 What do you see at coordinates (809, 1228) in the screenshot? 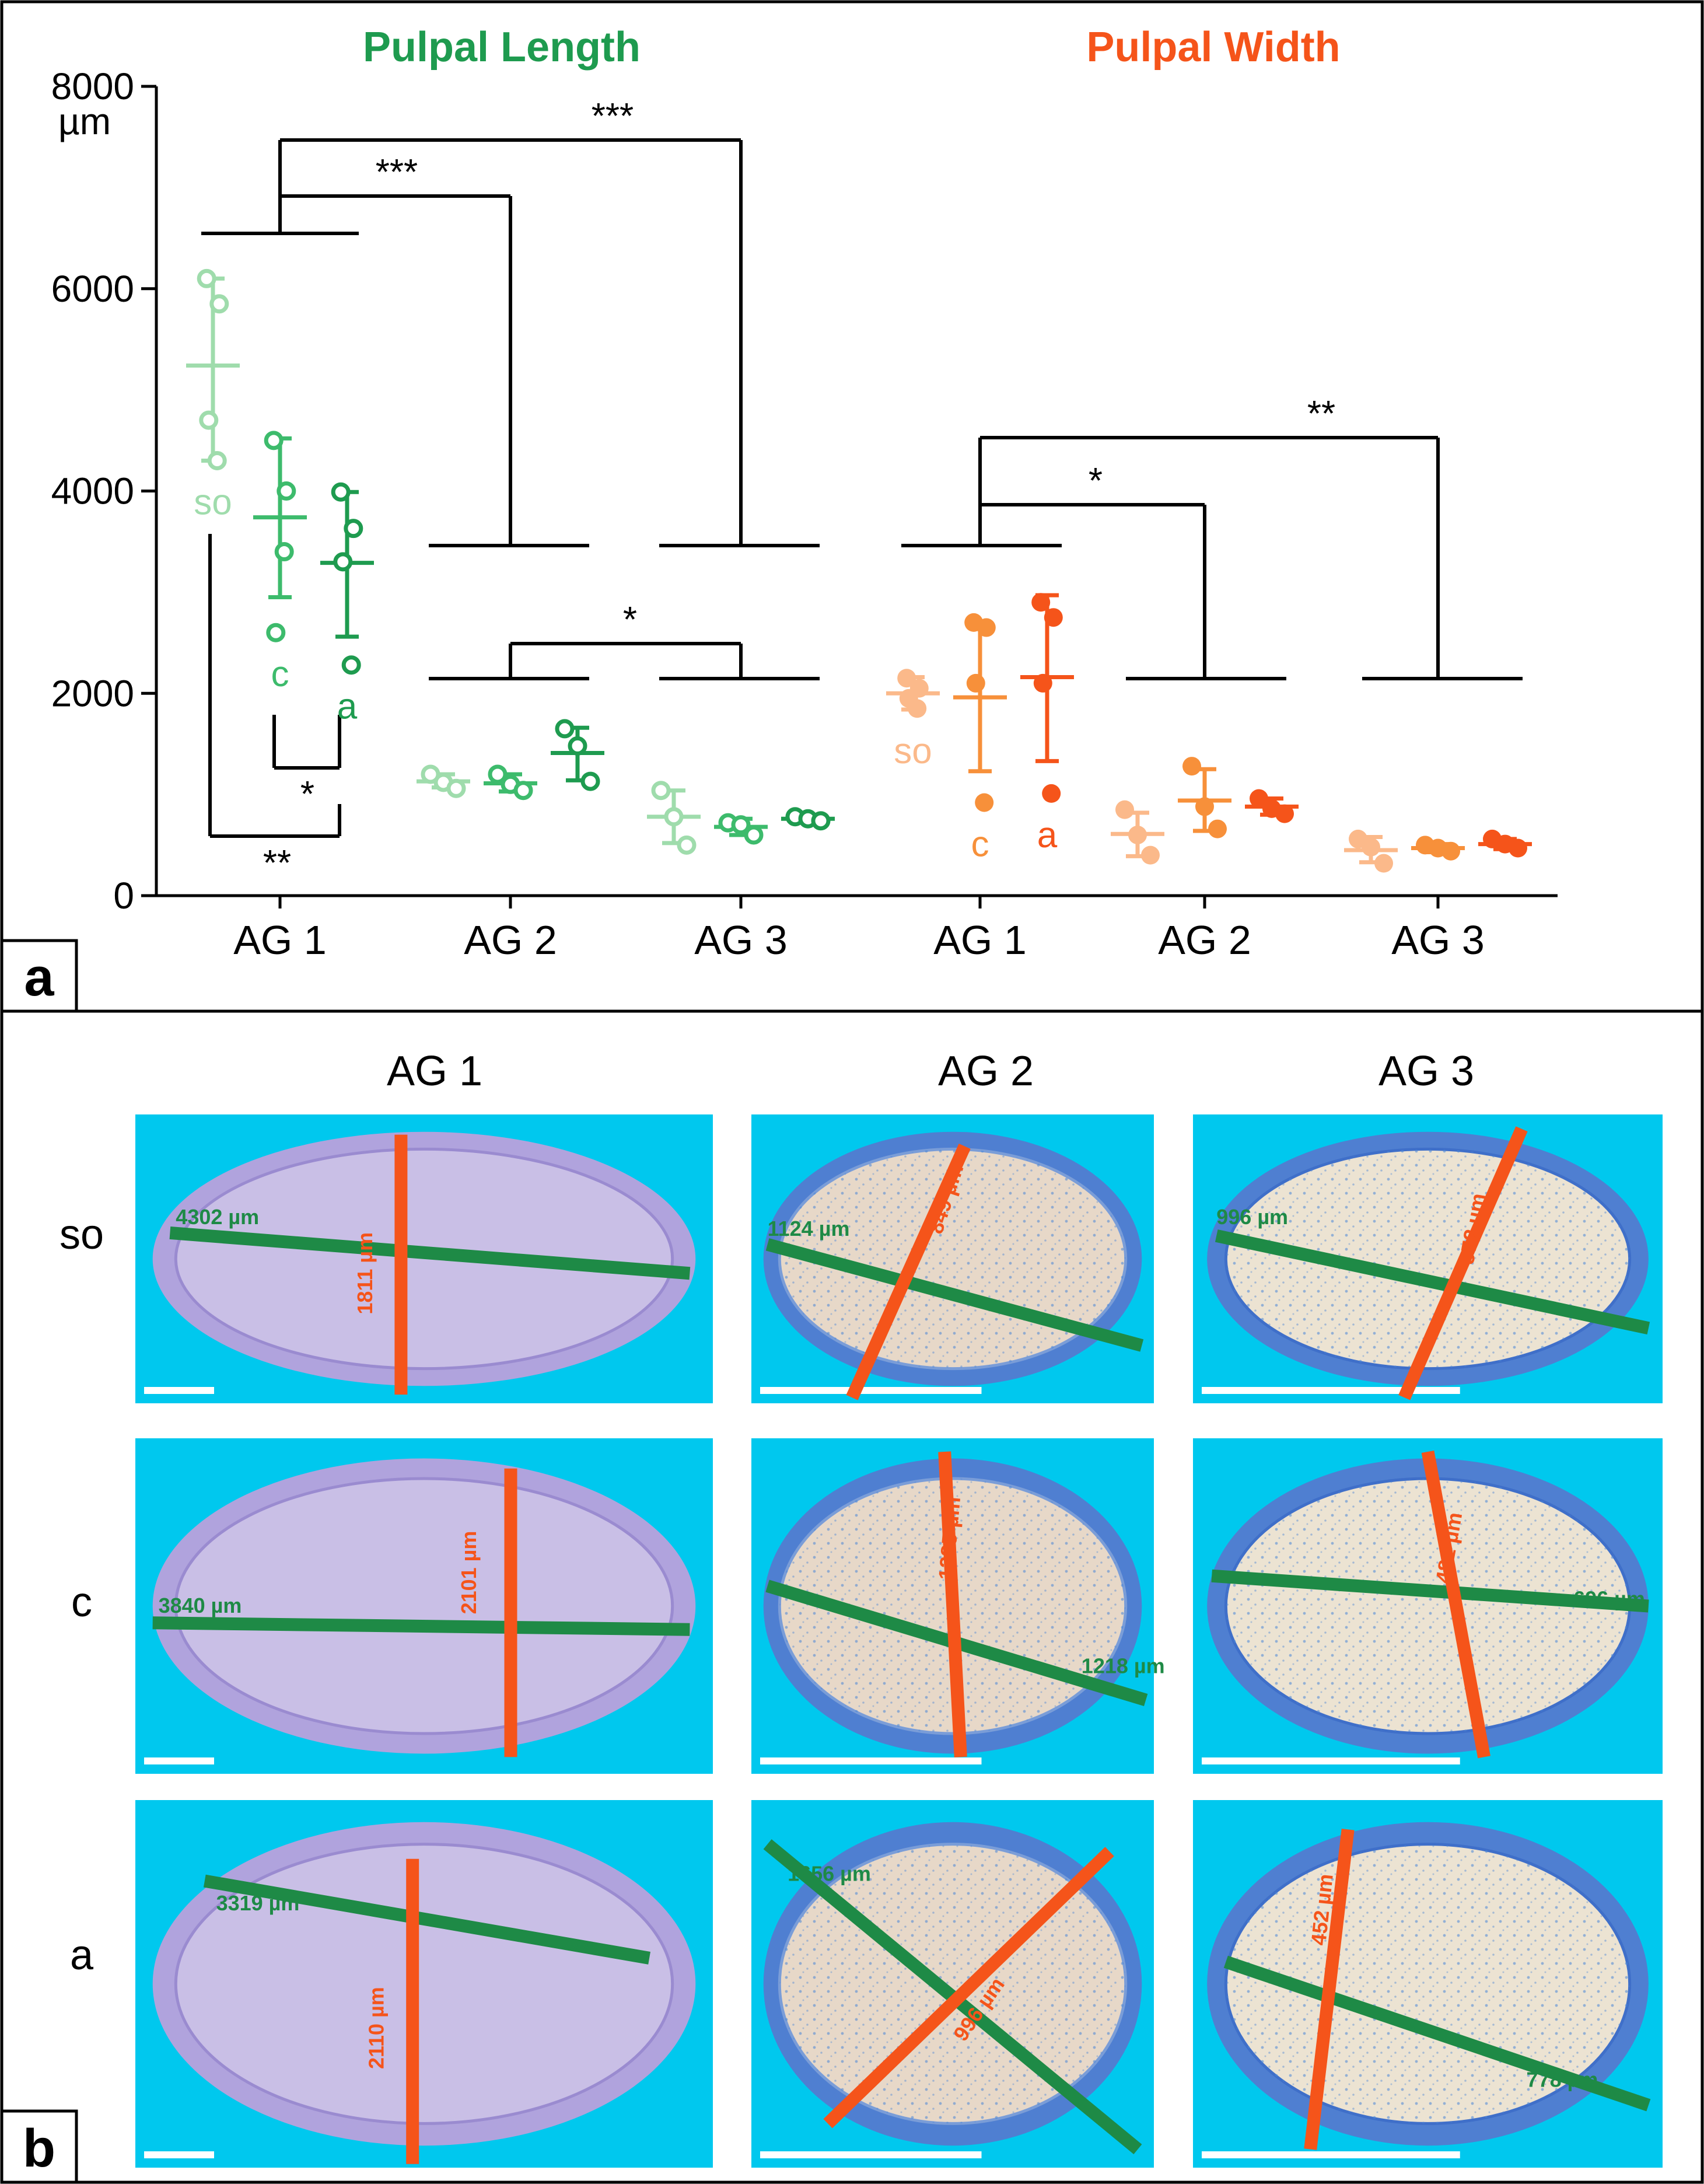
I see `pulpal-length-label: 1124 µm` at bounding box center [809, 1228].